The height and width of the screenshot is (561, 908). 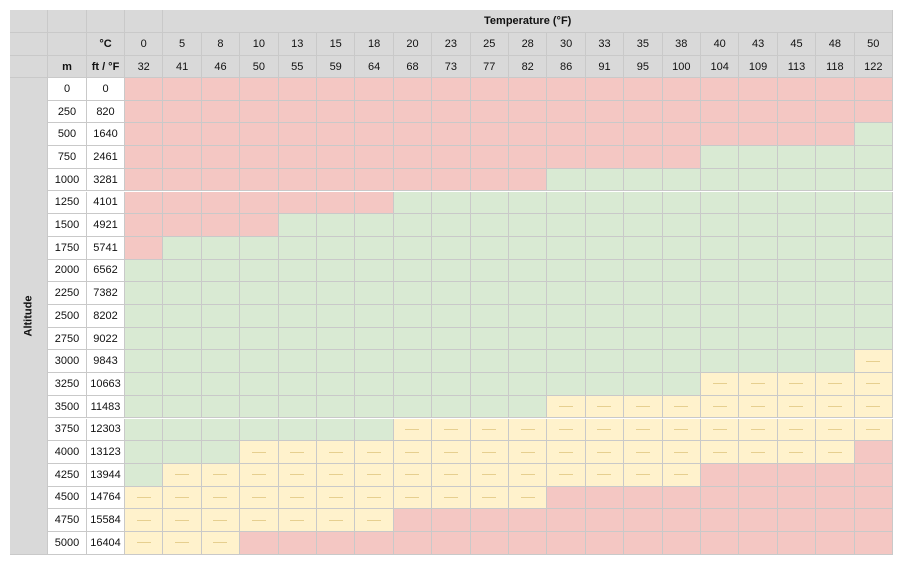 What do you see at coordinates (106, 112) in the screenshot?
I see `altitude-ft-cell: 820` at bounding box center [106, 112].